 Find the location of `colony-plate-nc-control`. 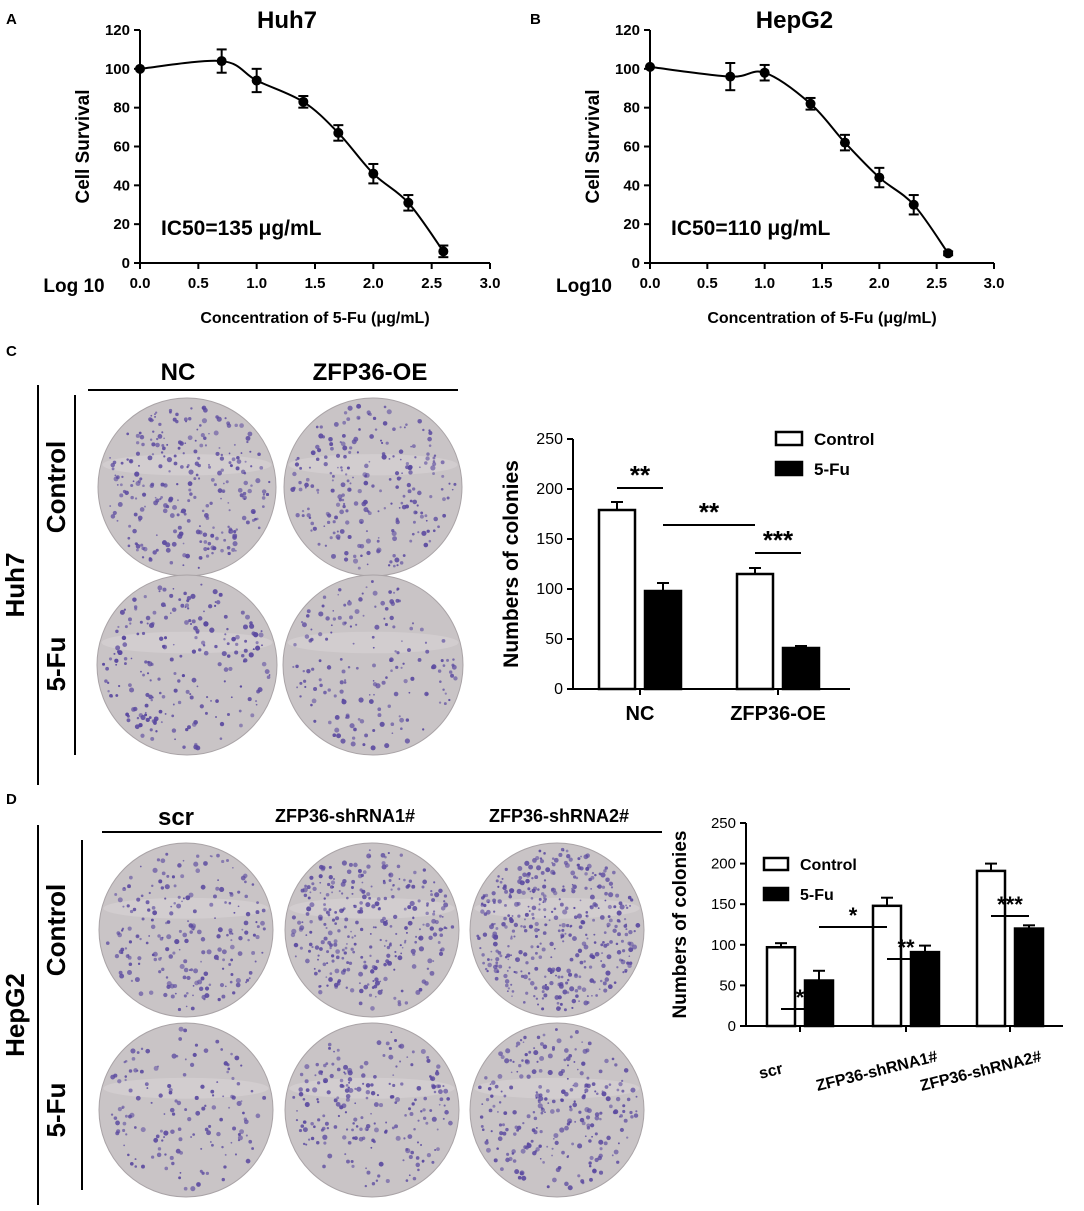

colony-plate-nc-control is located at coordinates (187, 487).